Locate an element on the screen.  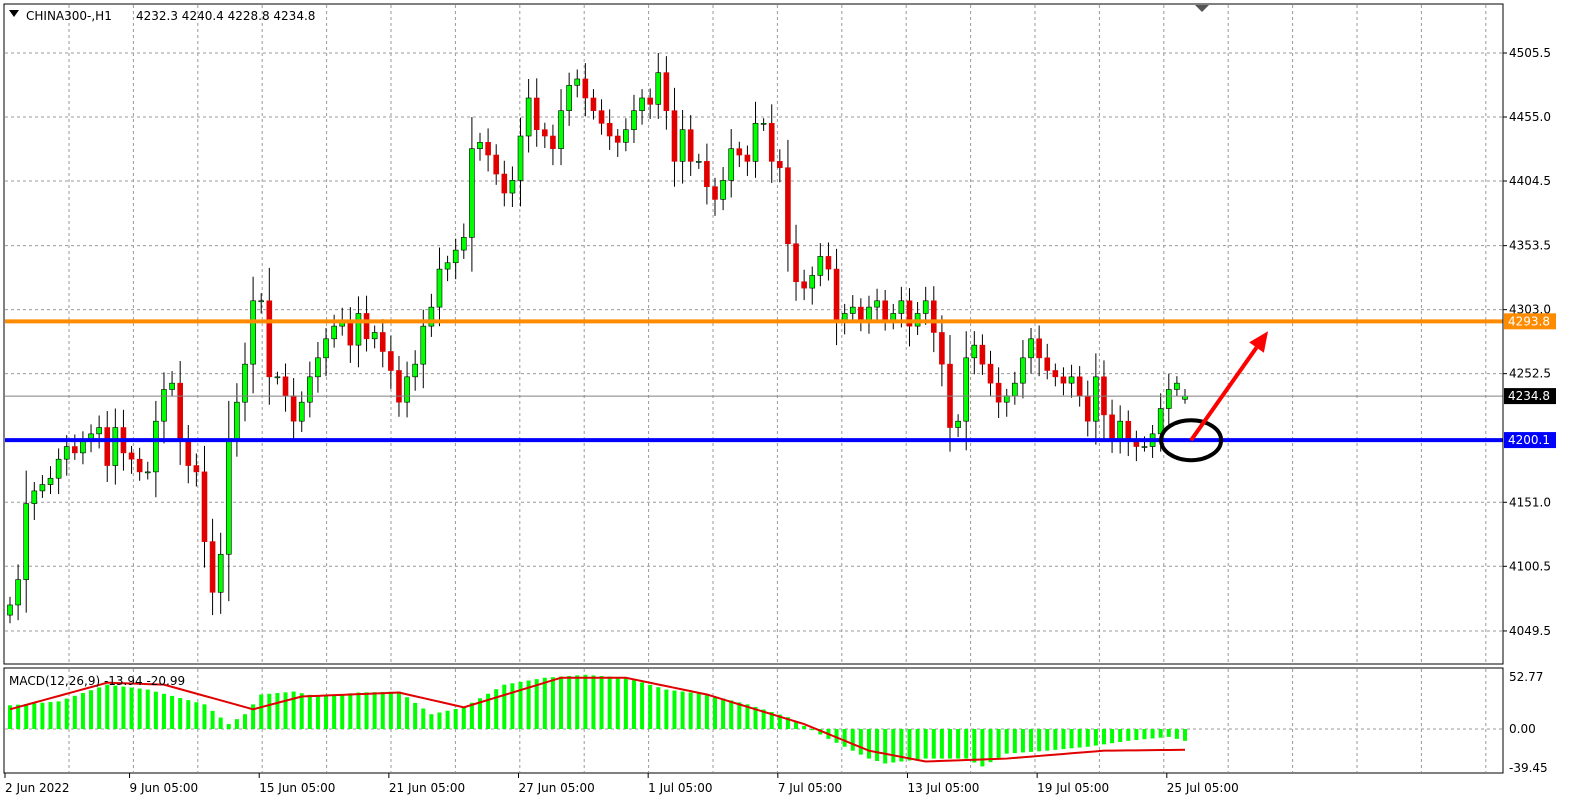
scroll-marker-icon is located at coordinates (1202, 8).